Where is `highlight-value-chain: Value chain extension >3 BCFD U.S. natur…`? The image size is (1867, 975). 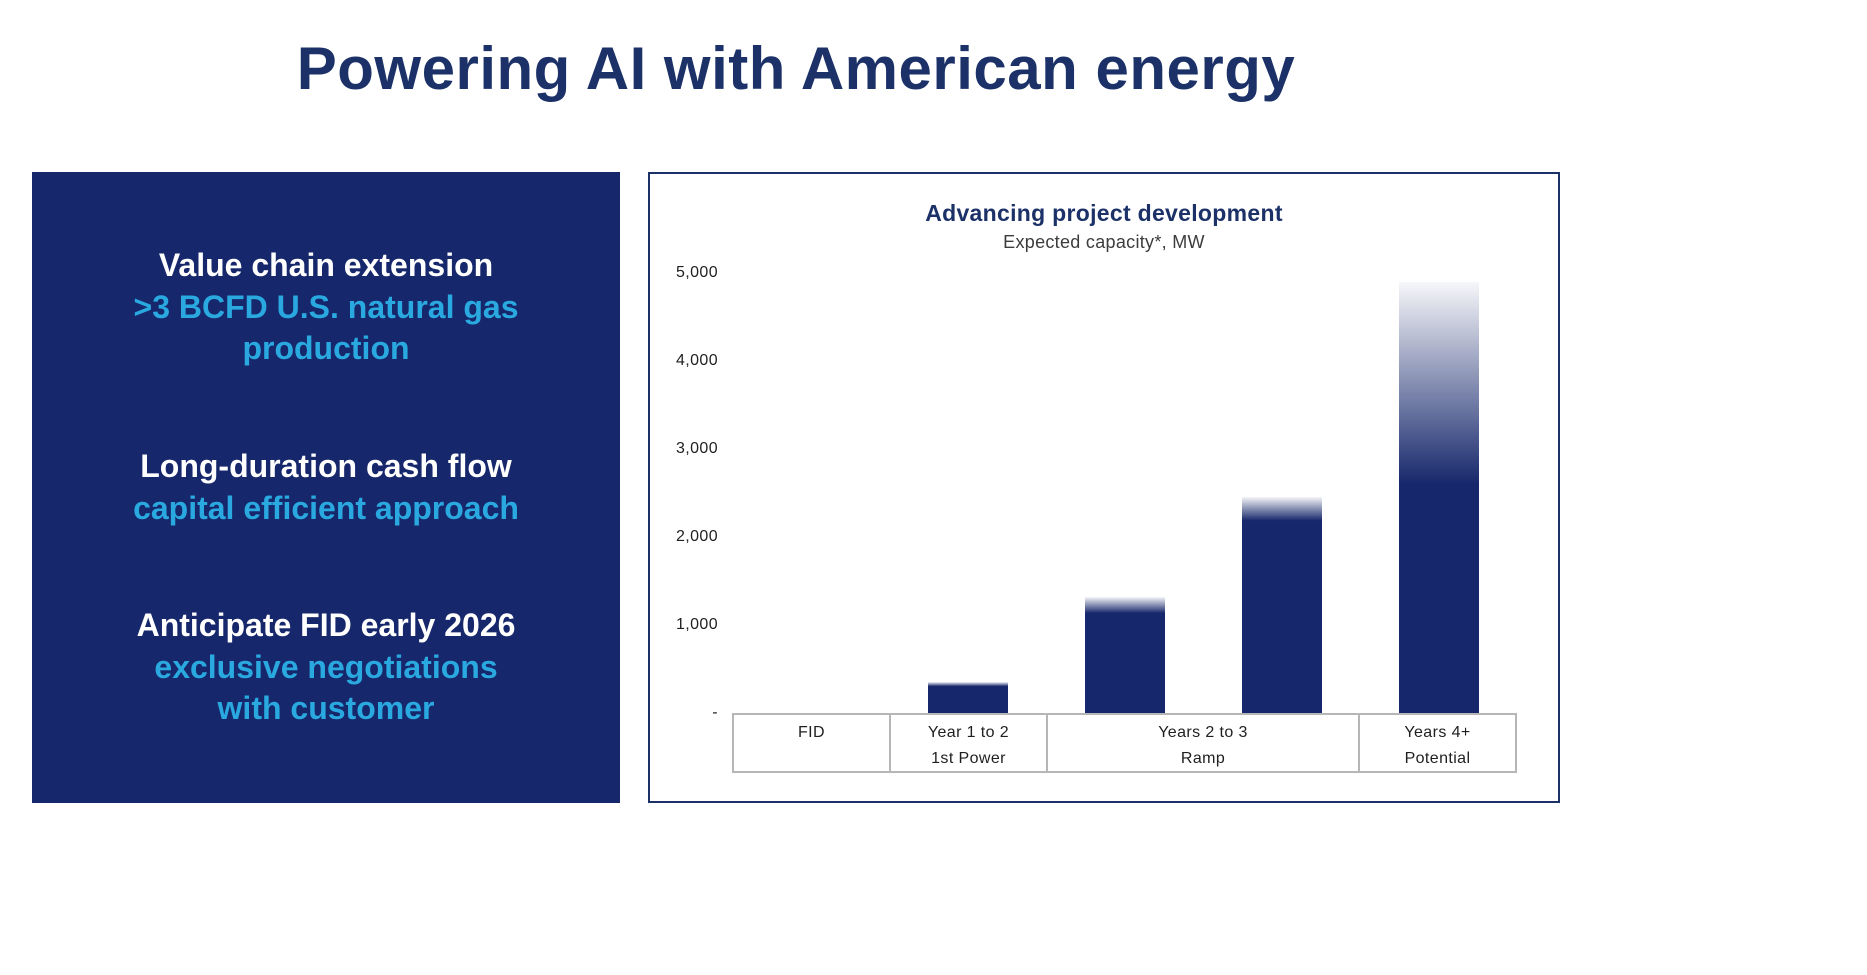 highlight-value-chain: Value chain extension >3 BCFD U.S. natur… is located at coordinates (326, 307).